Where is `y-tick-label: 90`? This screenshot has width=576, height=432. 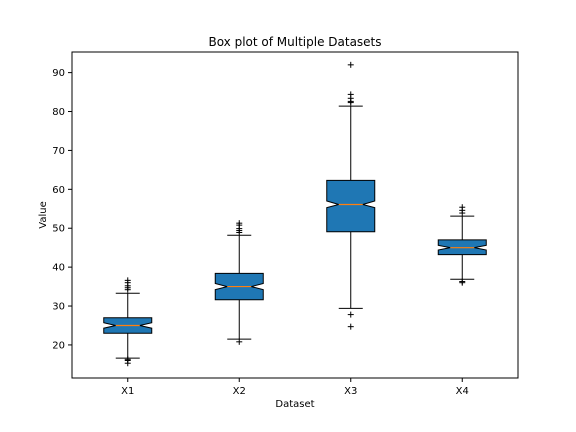
y-tick-label: 90 is located at coordinates (58, 73).